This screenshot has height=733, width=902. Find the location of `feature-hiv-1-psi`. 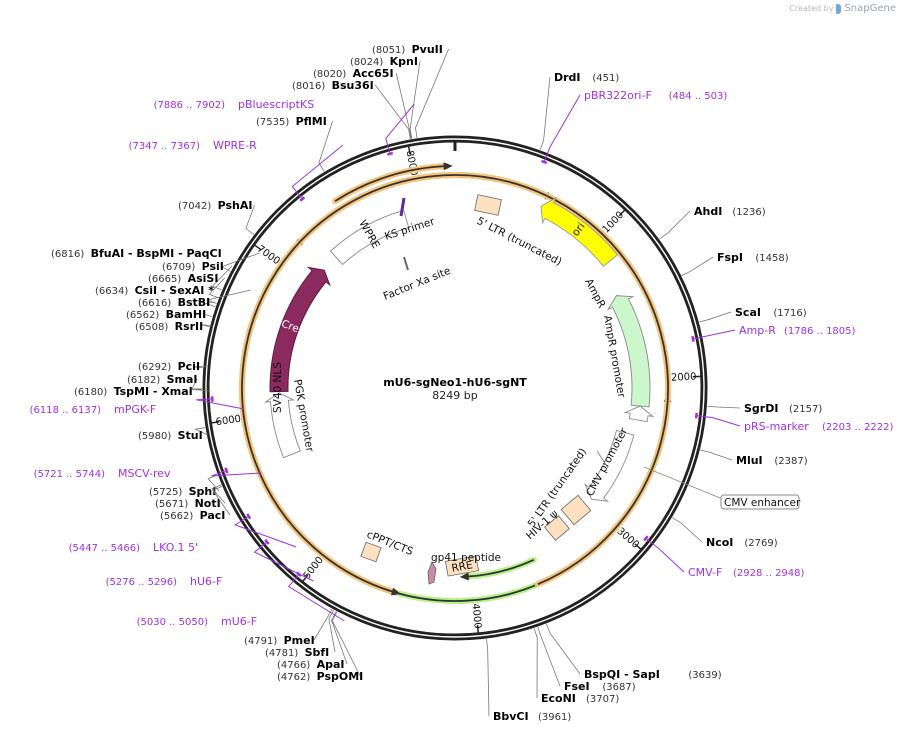

feature-hiv-1-psi is located at coordinates (557, 528).